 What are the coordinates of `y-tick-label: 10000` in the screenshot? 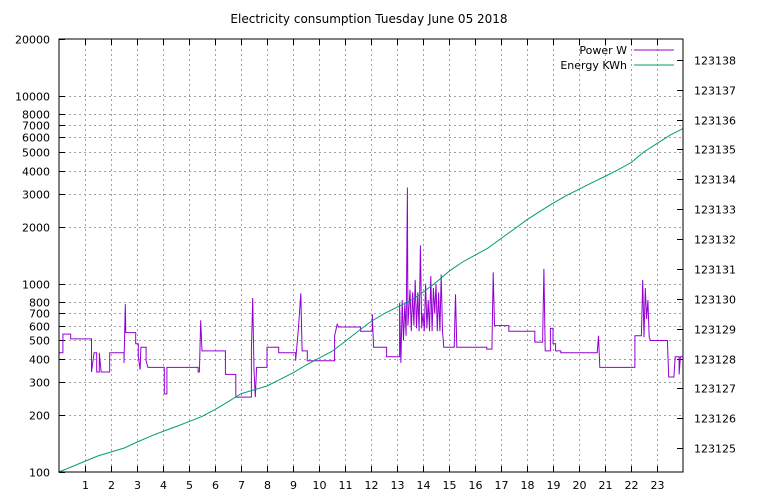 It's located at (32, 97).